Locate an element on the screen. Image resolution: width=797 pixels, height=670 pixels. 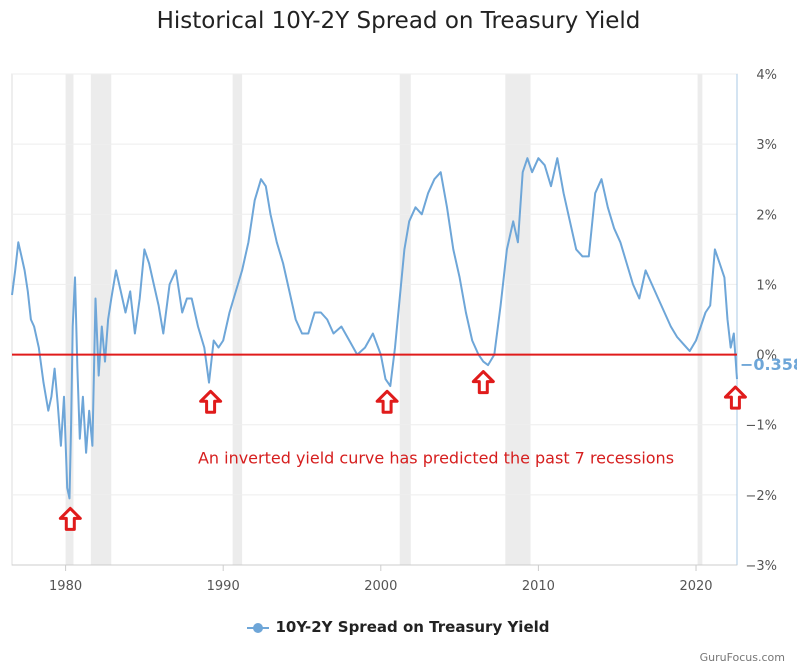
x-tick-label: 2000 is located at coordinates (380, 586).